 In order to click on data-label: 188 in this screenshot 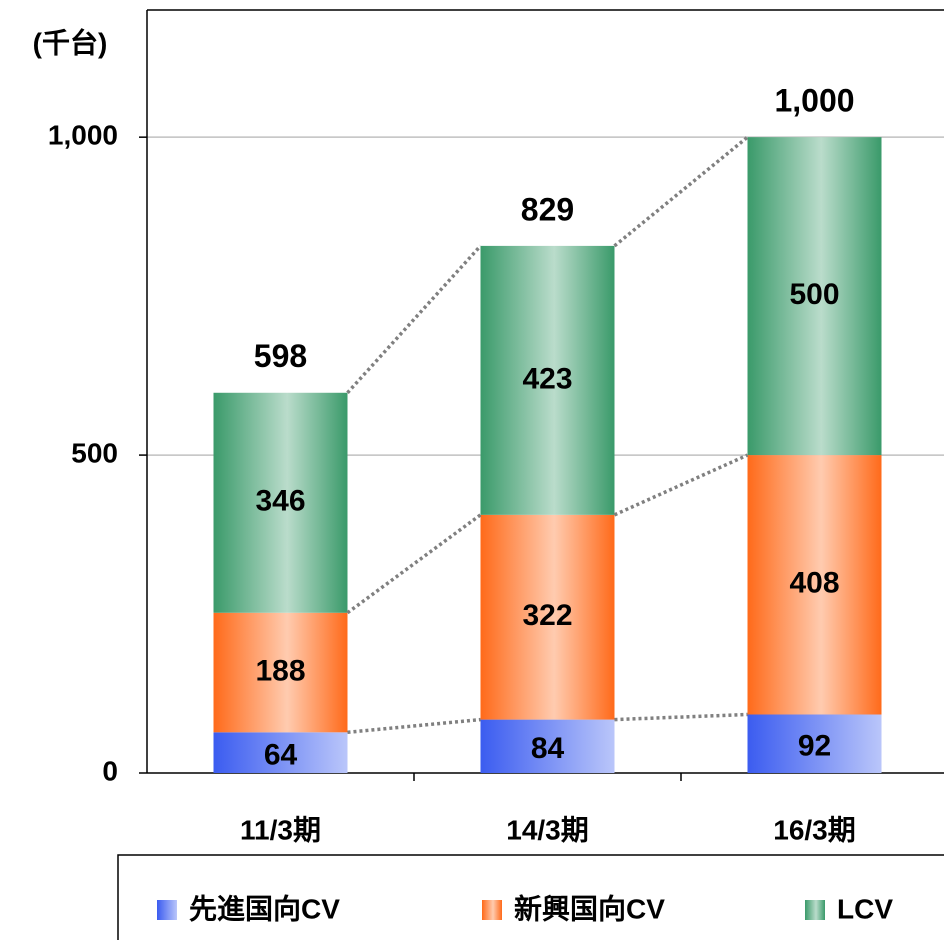, I will do `click(280, 670)`.